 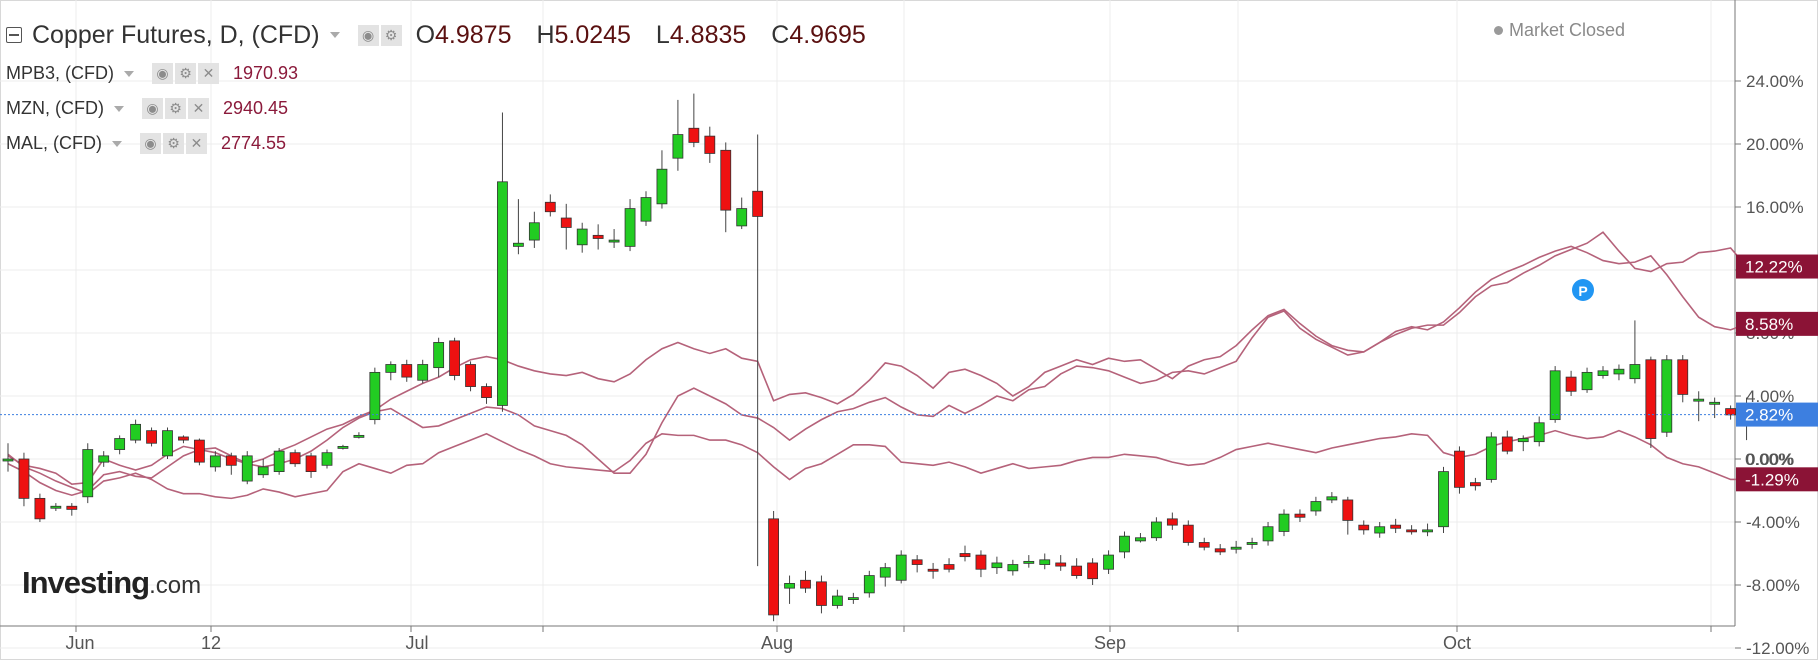 What do you see at coordinates (425, 34) in the screenshot?
I see `open-label: O` at bounding box center [425, 34].